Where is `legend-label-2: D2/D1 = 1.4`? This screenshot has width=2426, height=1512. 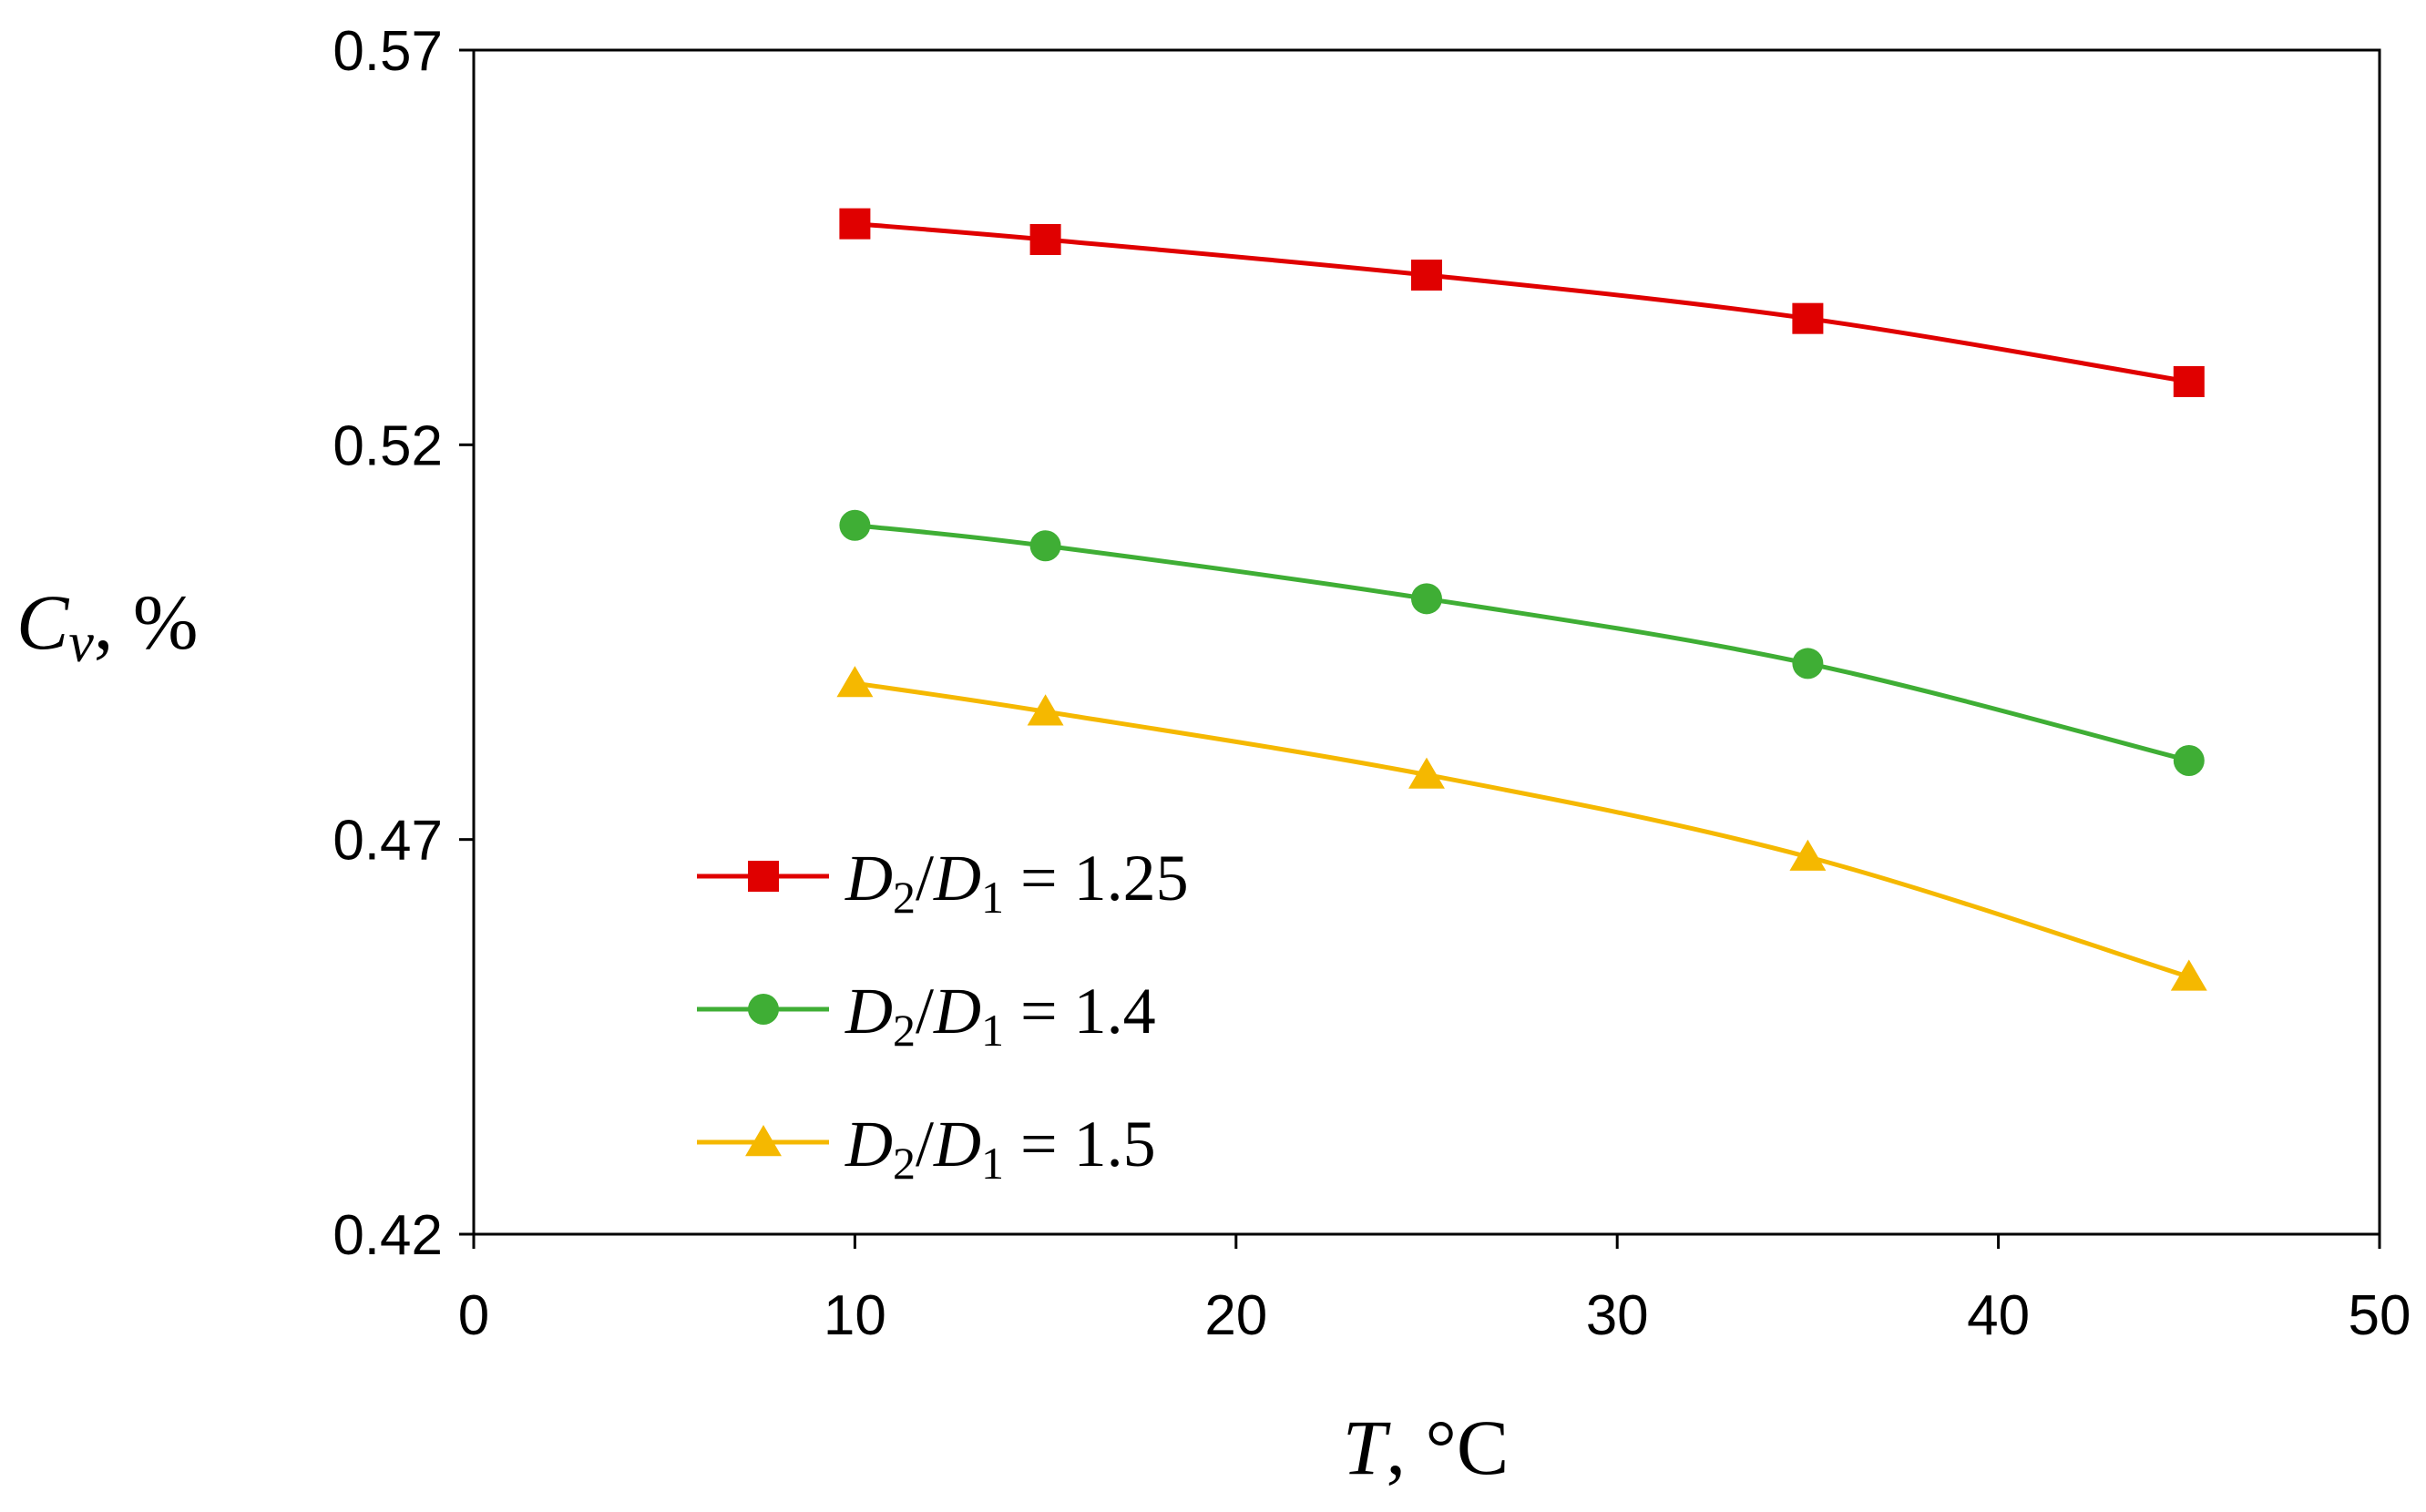 legend-label-2: D2/D1 = 1.4 is located at coordinates (1000, 1016).